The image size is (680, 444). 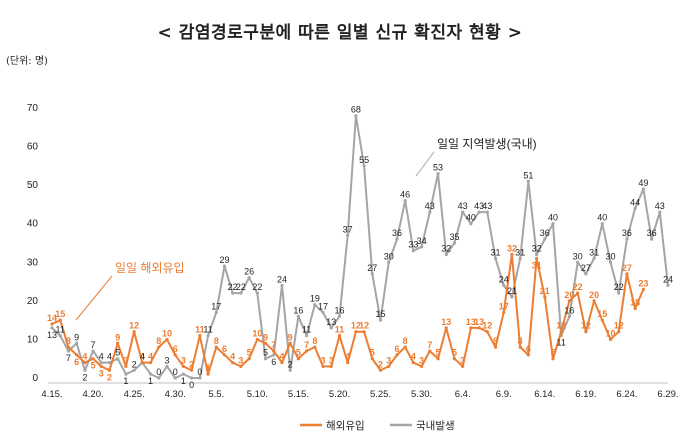 I want to click on imported-annotation-pointer, so click(x=94, y=298).